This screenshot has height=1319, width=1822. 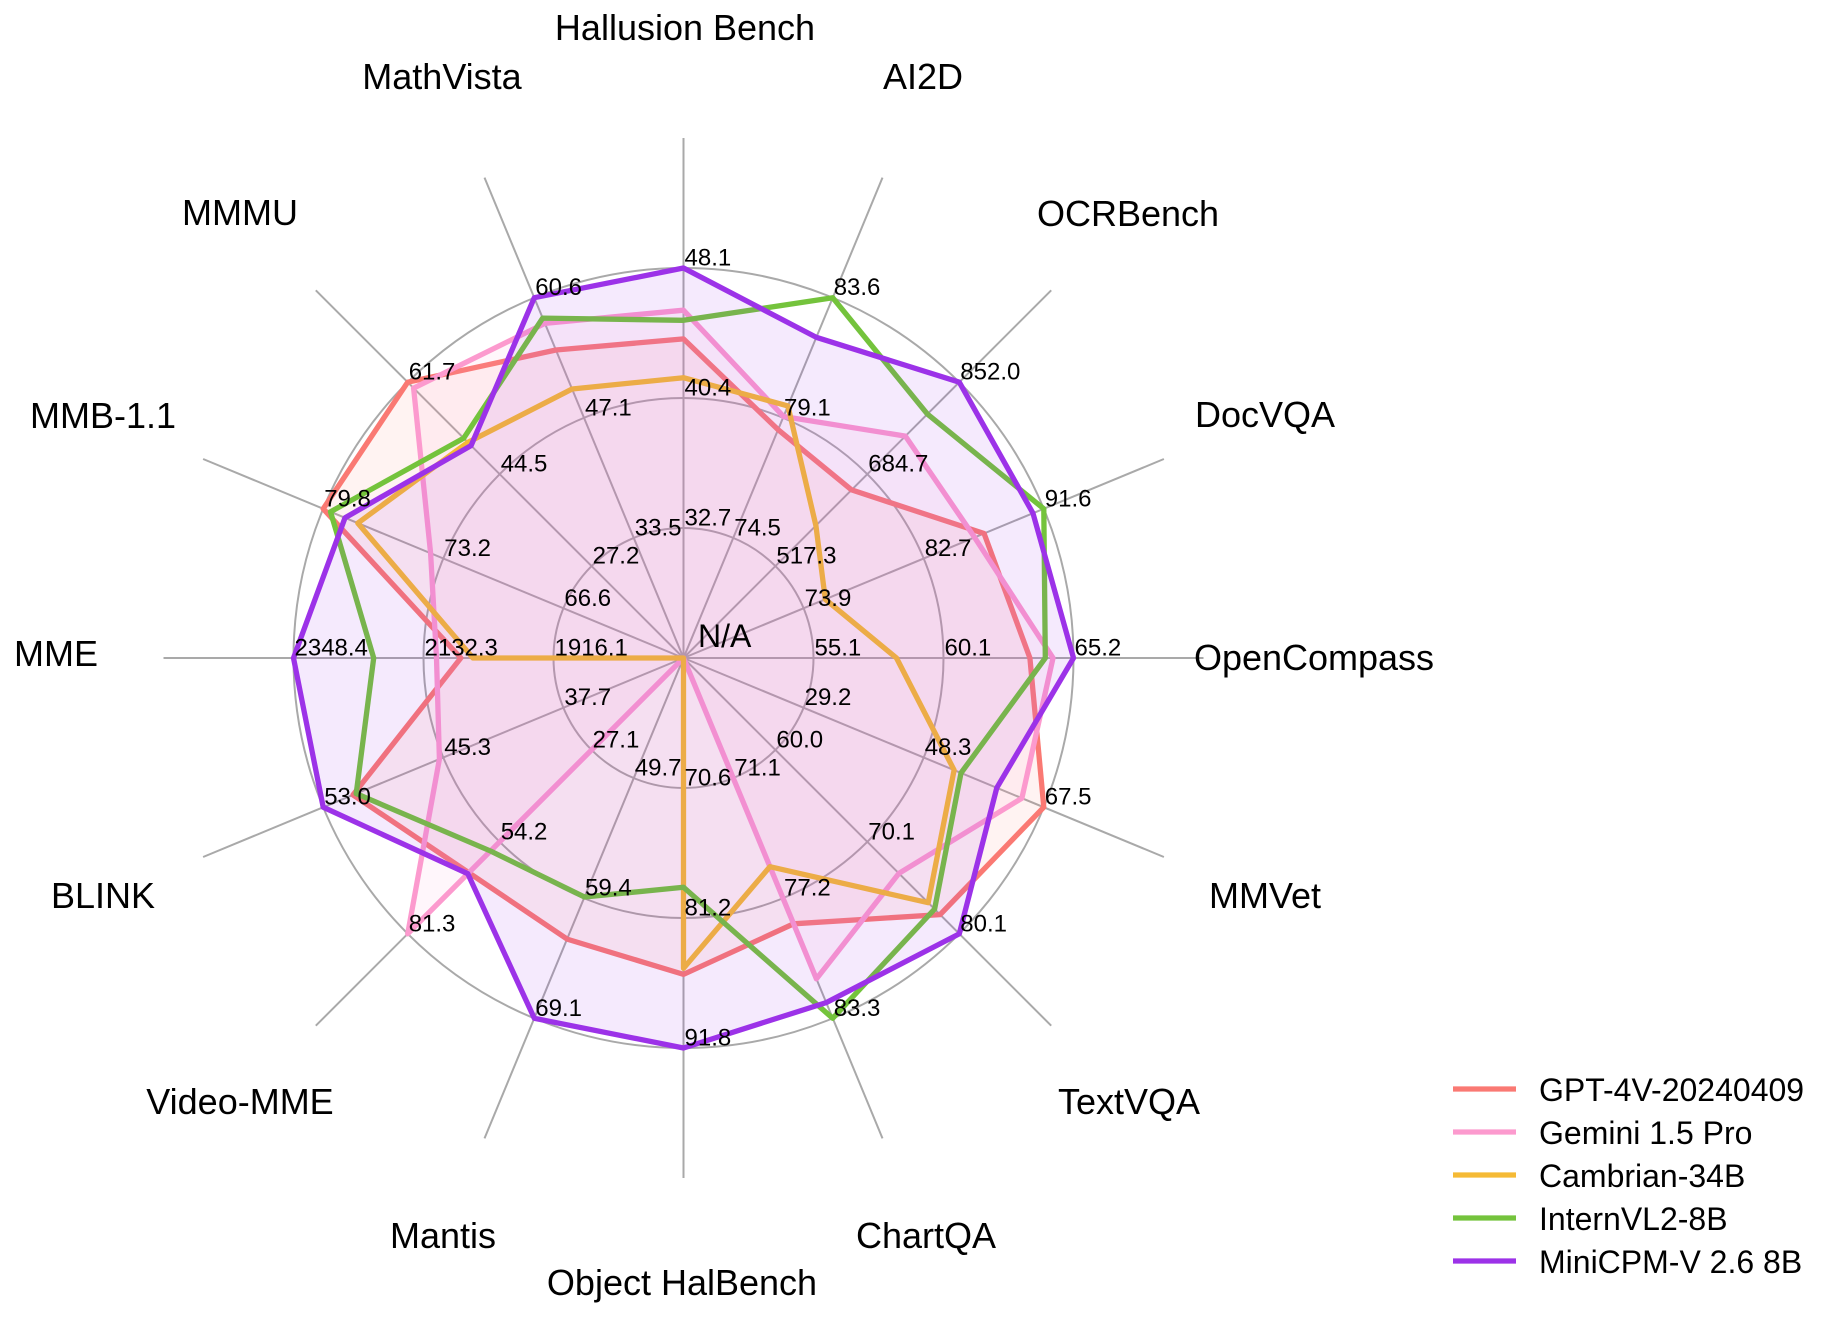 What do you see at coordinates (838, 648) in the screenshot?
I see `svg-text: 55.1` at bounding box center [838, 648].